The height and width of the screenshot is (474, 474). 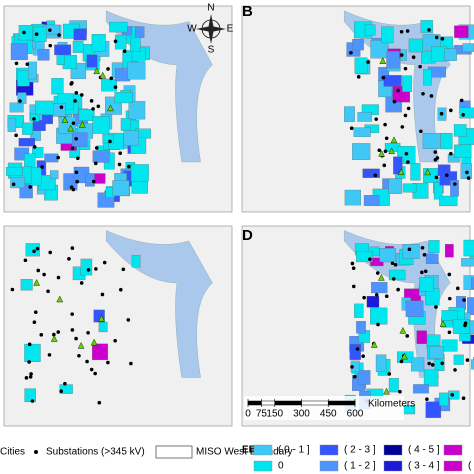 What do you see at coordinates (244, 452) in the screenshot?
I see `legend-label: MISO West Boundary` at bounding box center [244, 452].